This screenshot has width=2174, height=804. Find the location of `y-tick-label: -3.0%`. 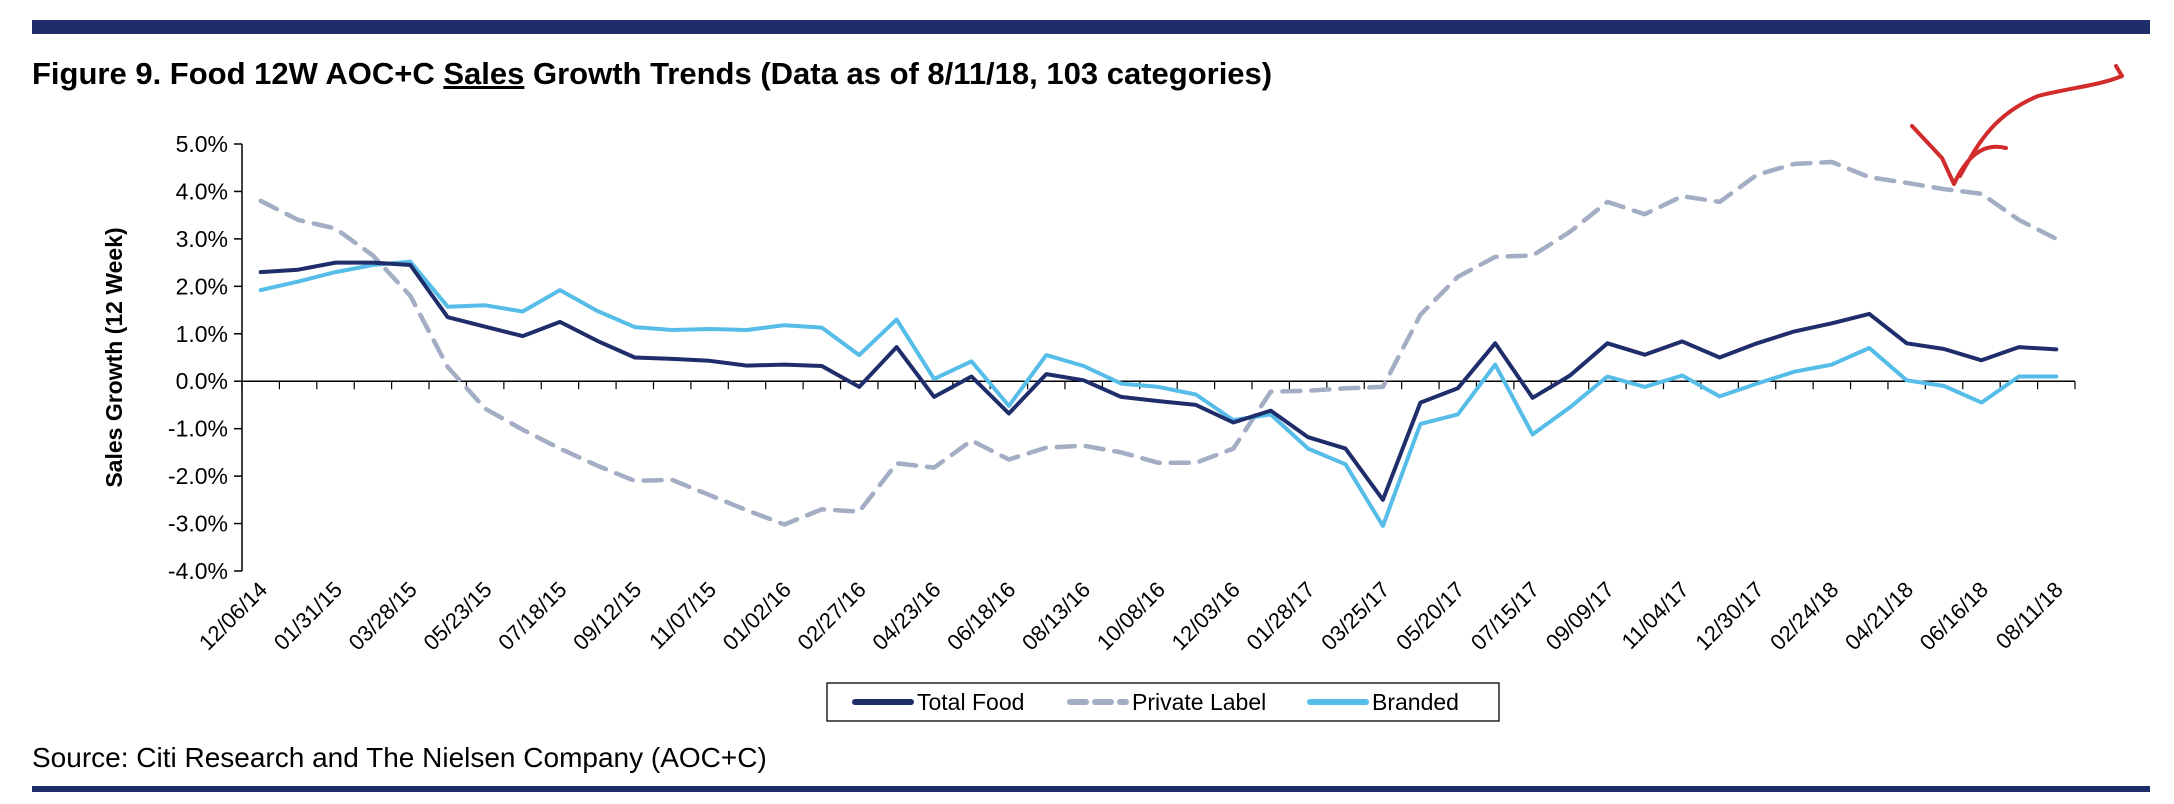

y-tick-label: -3.0% is located at coordinates (198, 524).